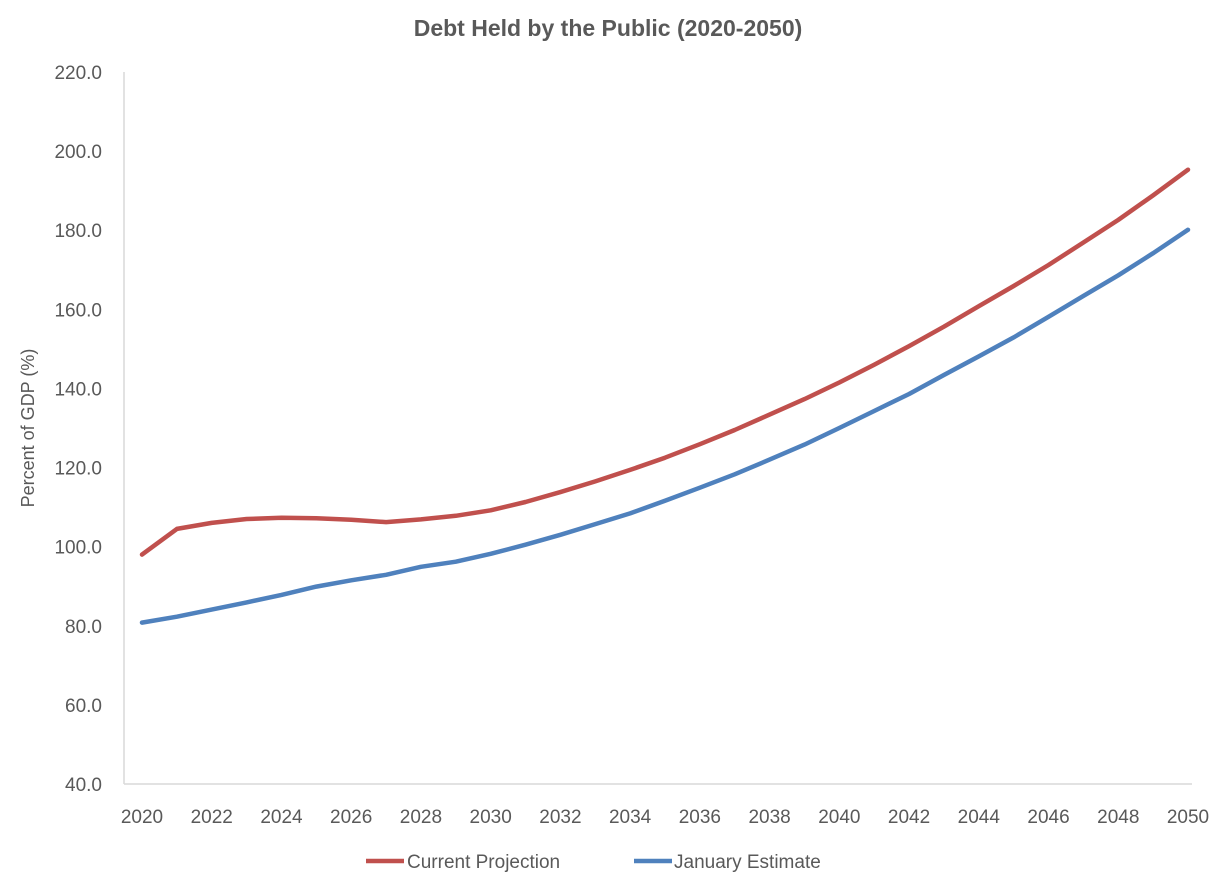 The height and width of the screenshot is (875, 1216). Describe the element at coordinates (28, 428) in the screenshot. I see `y-axis-title: Percent of GDP (%)` at that location.